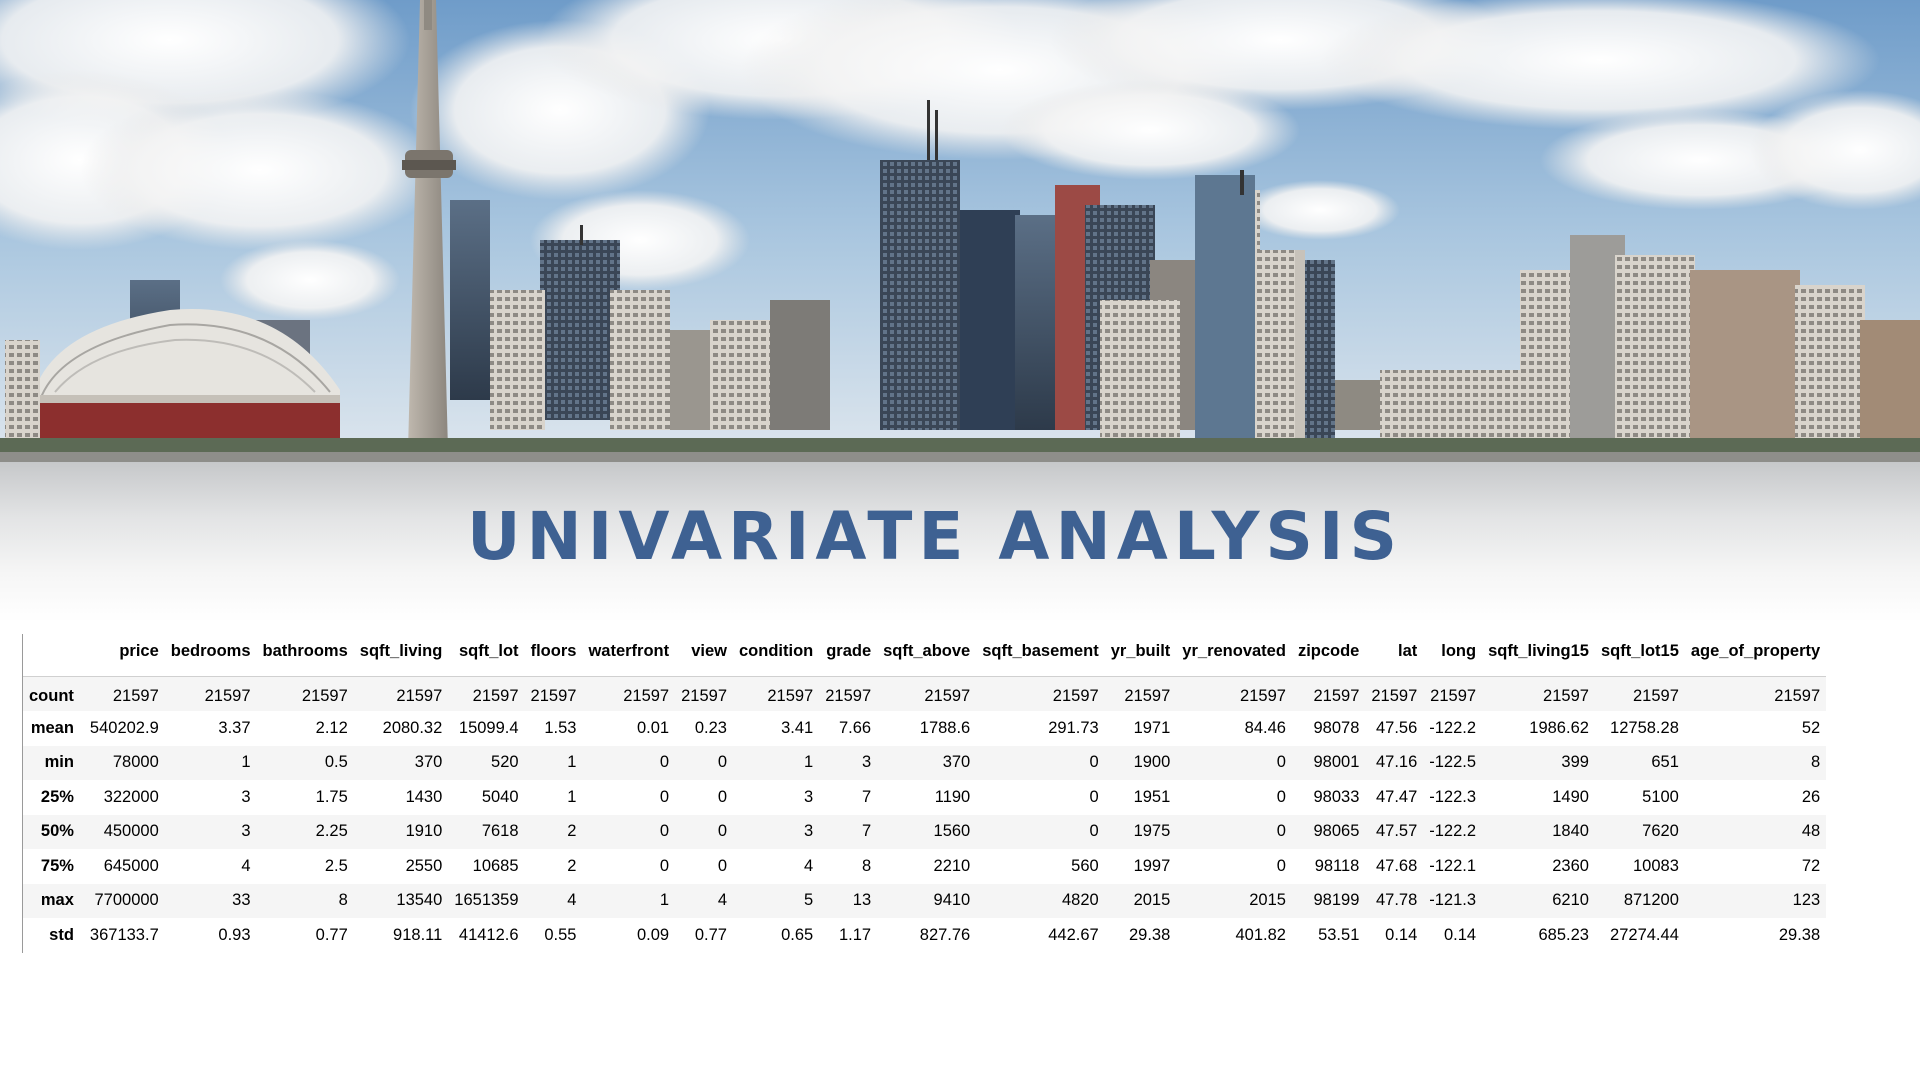 The width and height of the screenshot is (1920, 1080). I want to click on table-cell: 2, so click(572, 831).